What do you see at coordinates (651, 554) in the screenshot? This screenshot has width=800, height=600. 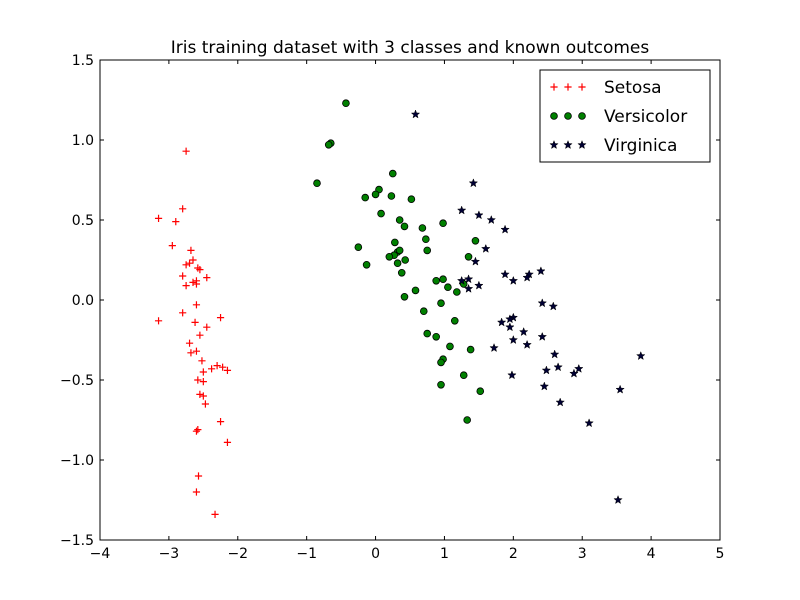 I see `x-tick-label: 4` at bounding box center [651, 554].